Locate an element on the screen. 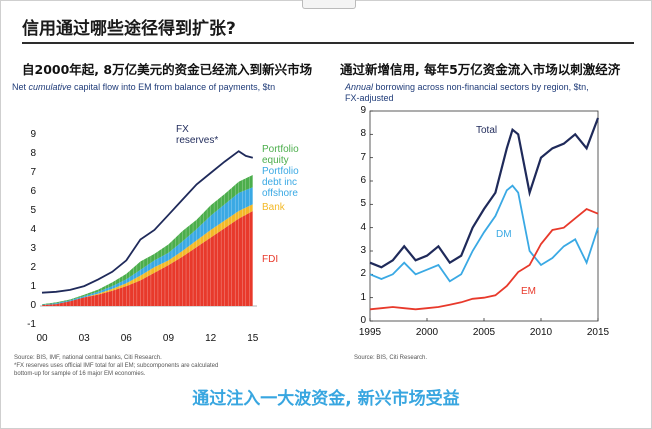  right-line-total is located at coordinates (484, 193).